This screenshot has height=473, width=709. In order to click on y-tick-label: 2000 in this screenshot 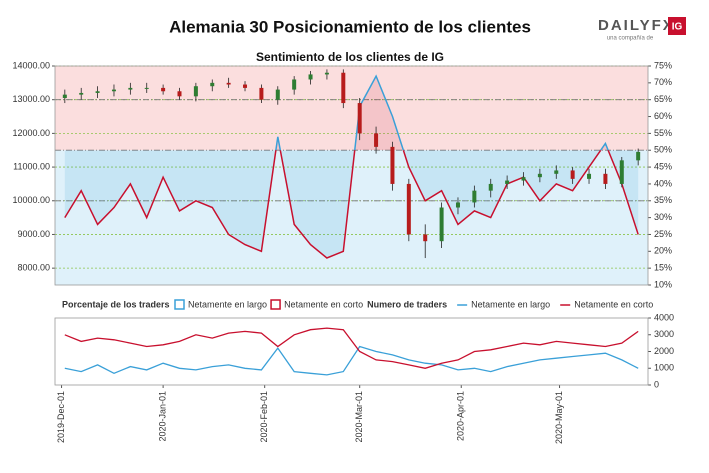, I will do `click(664, 351)`.